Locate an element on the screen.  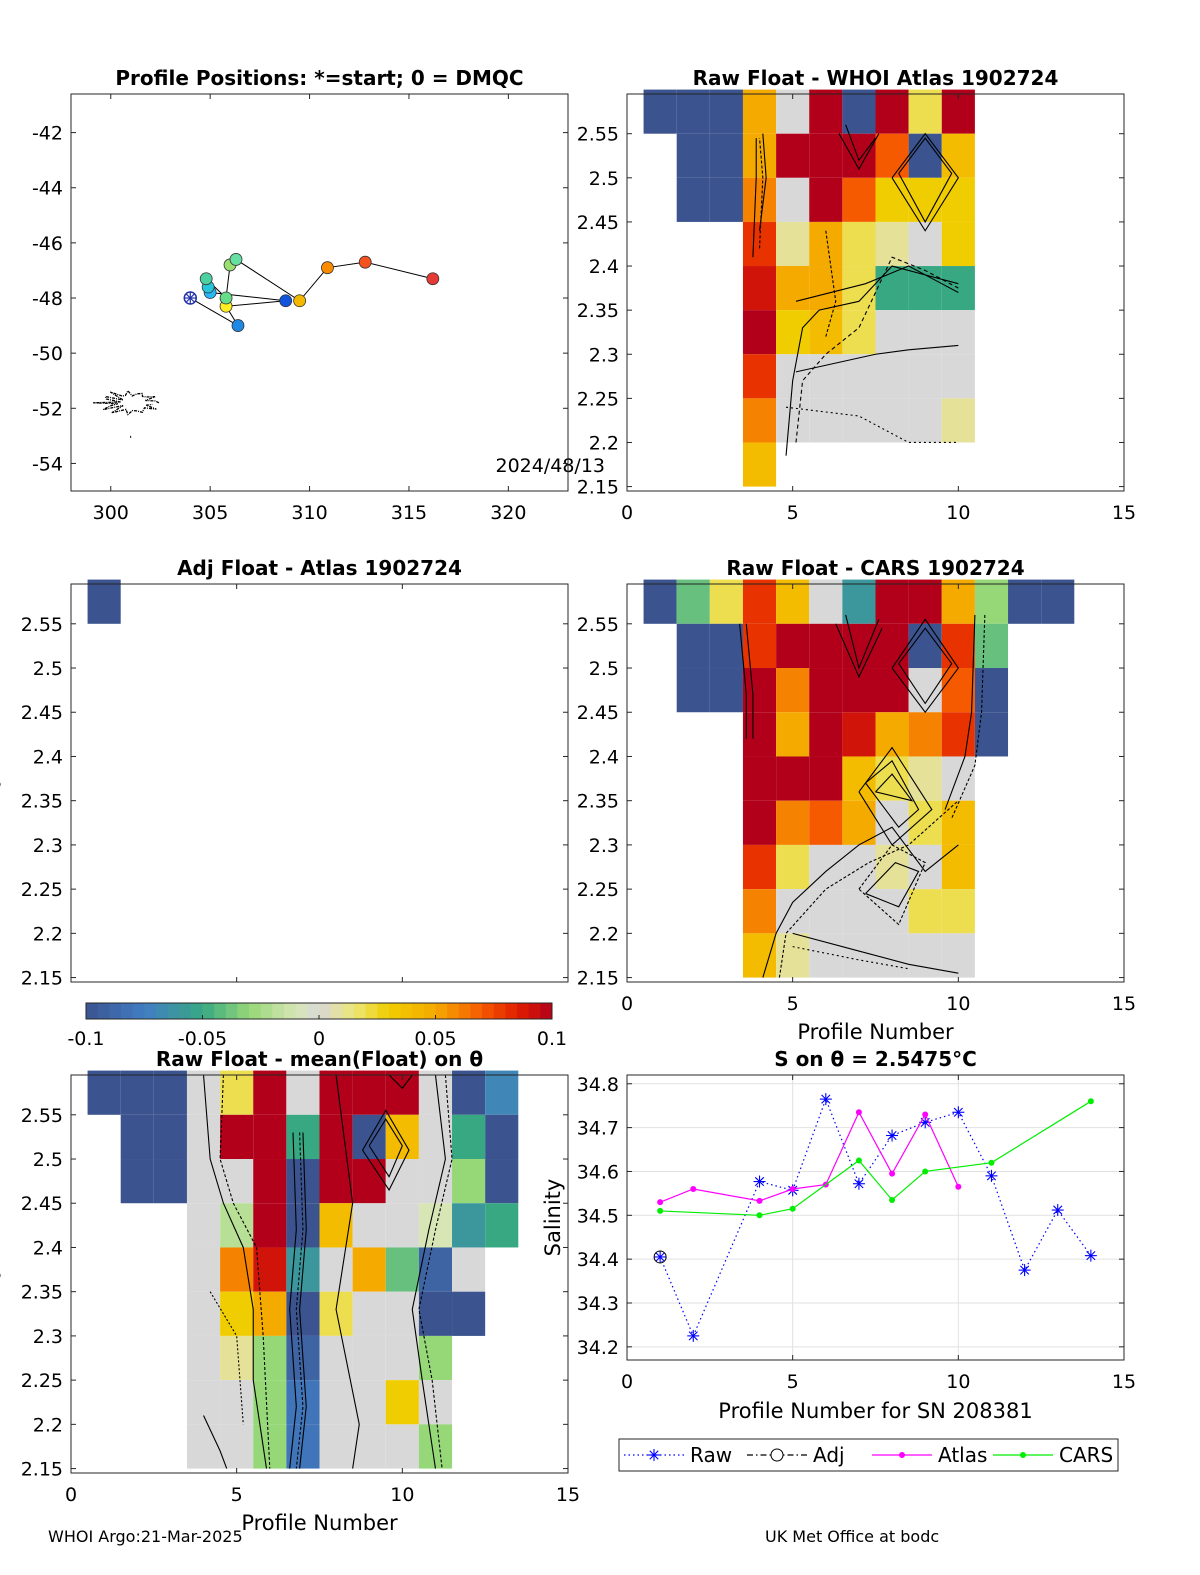
salinity-xtick-label: 10 is located at coordinates (958, 1382).